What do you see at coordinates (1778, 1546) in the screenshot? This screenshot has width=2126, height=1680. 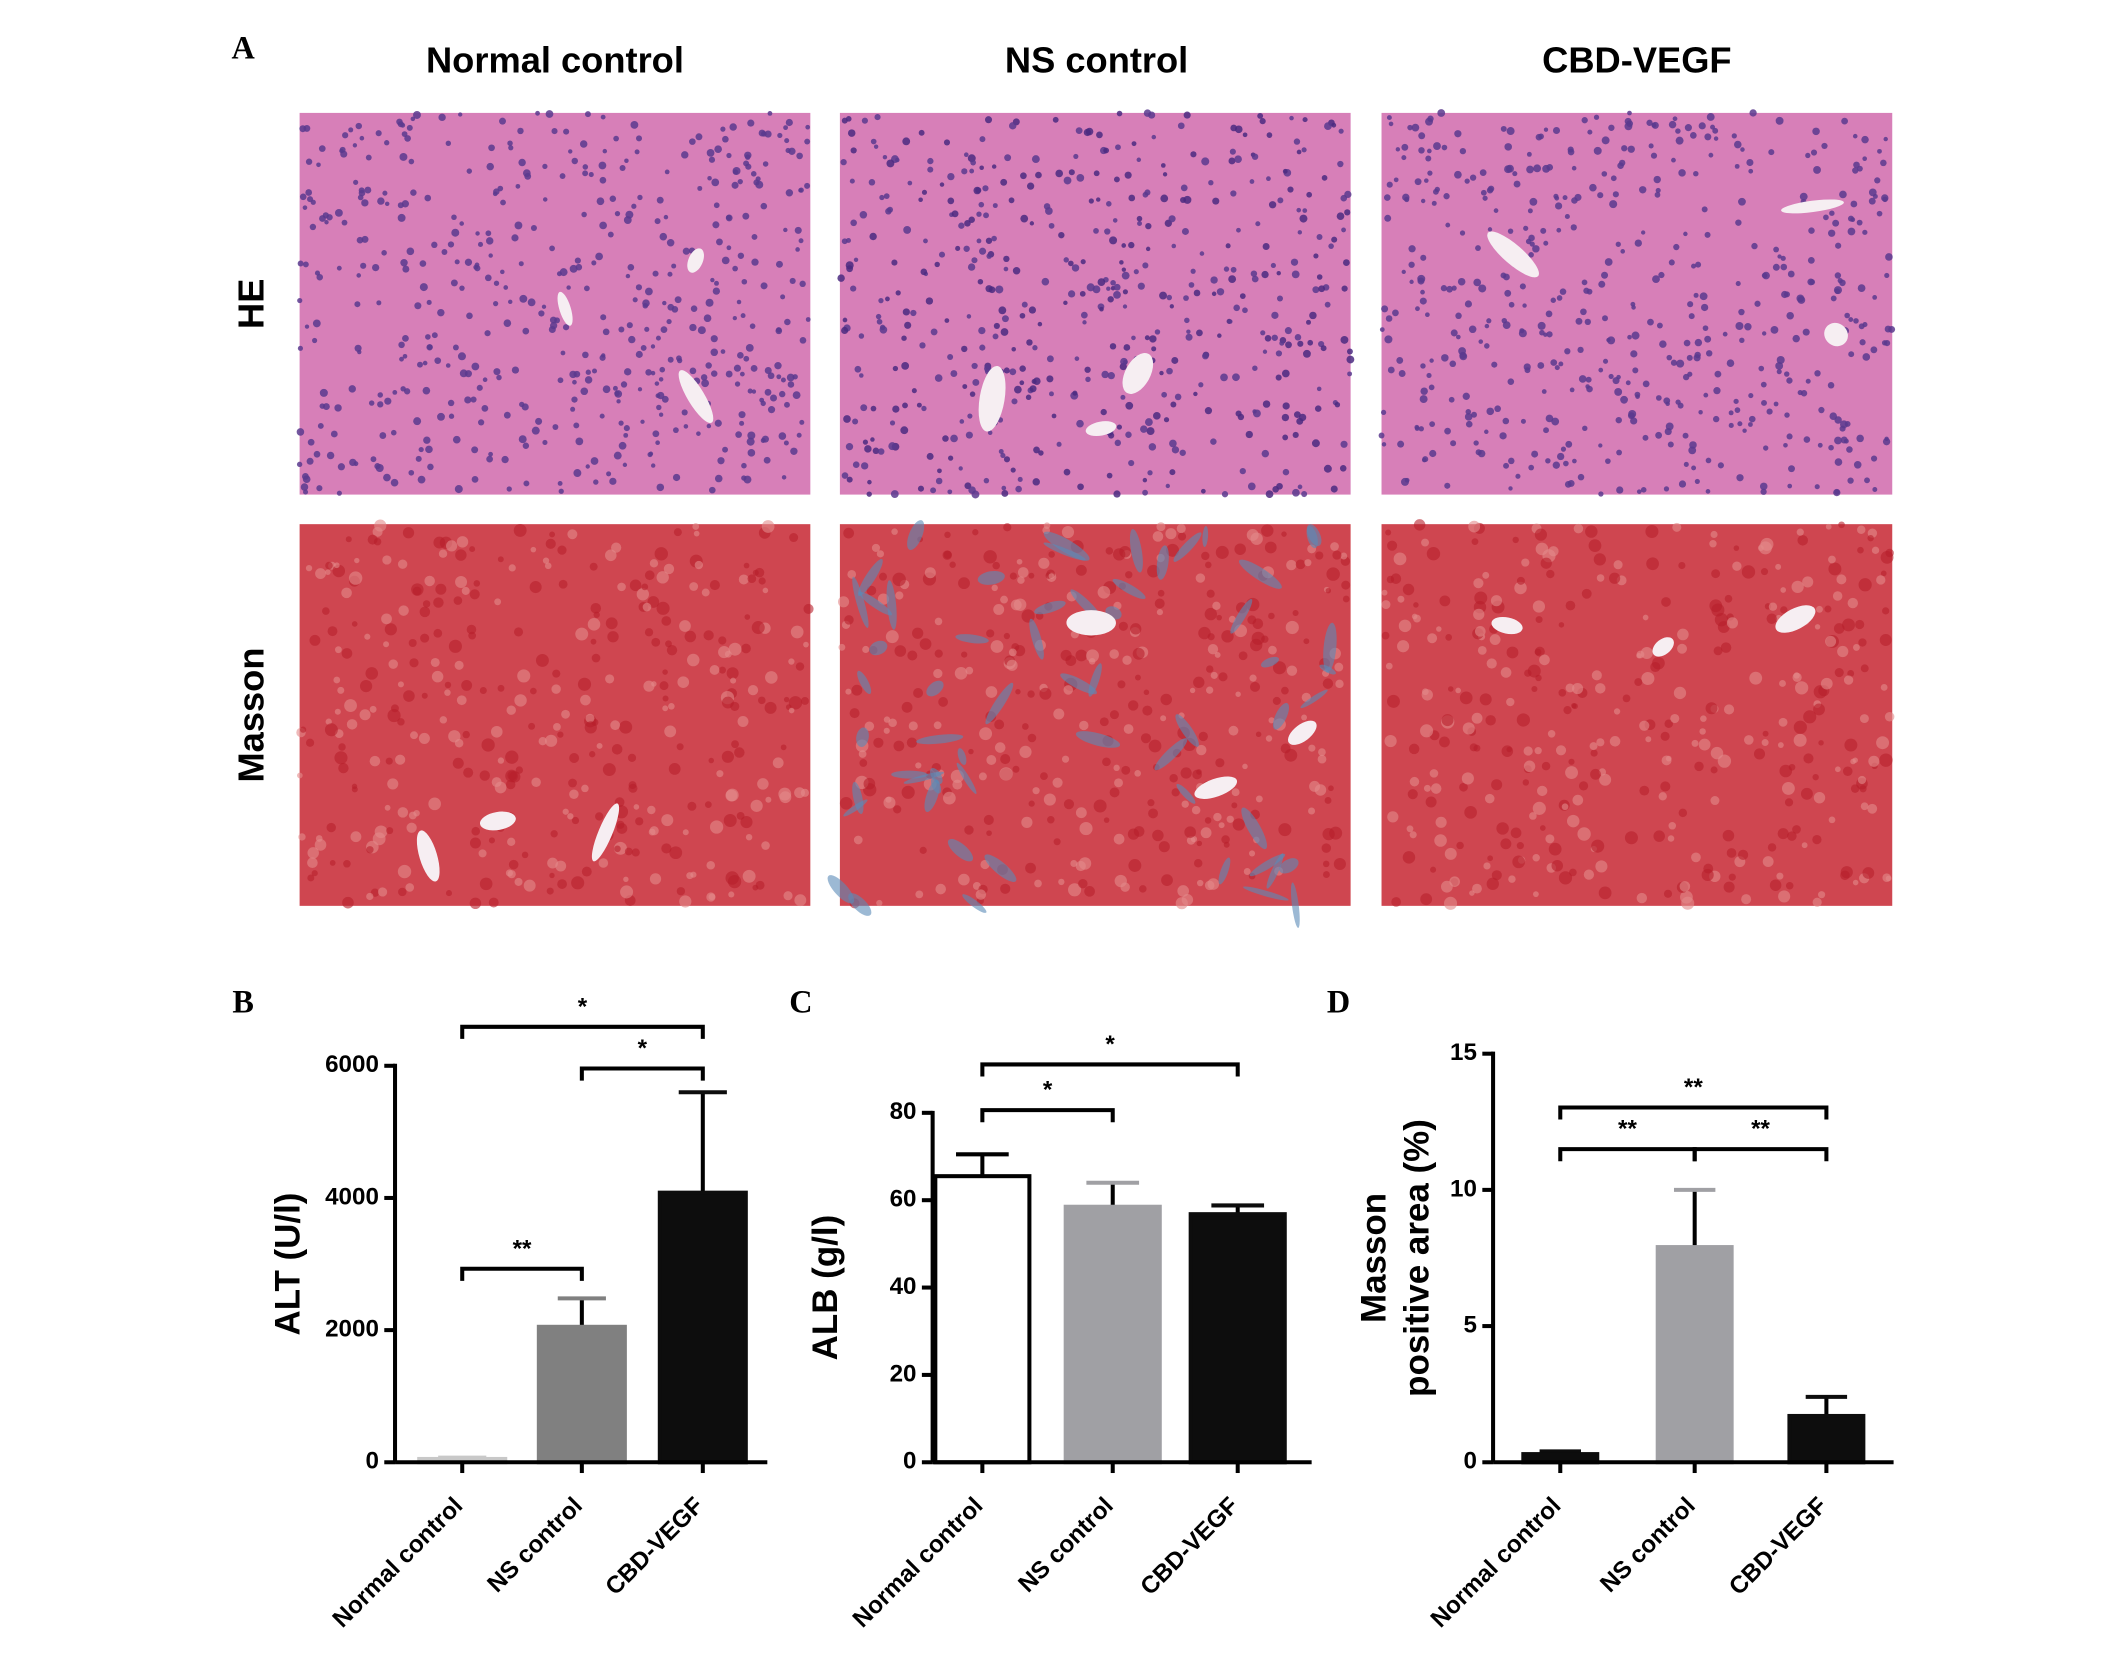 I see `x-tick-label: CBD-VEGF` at bounding box center [1778, 1546].